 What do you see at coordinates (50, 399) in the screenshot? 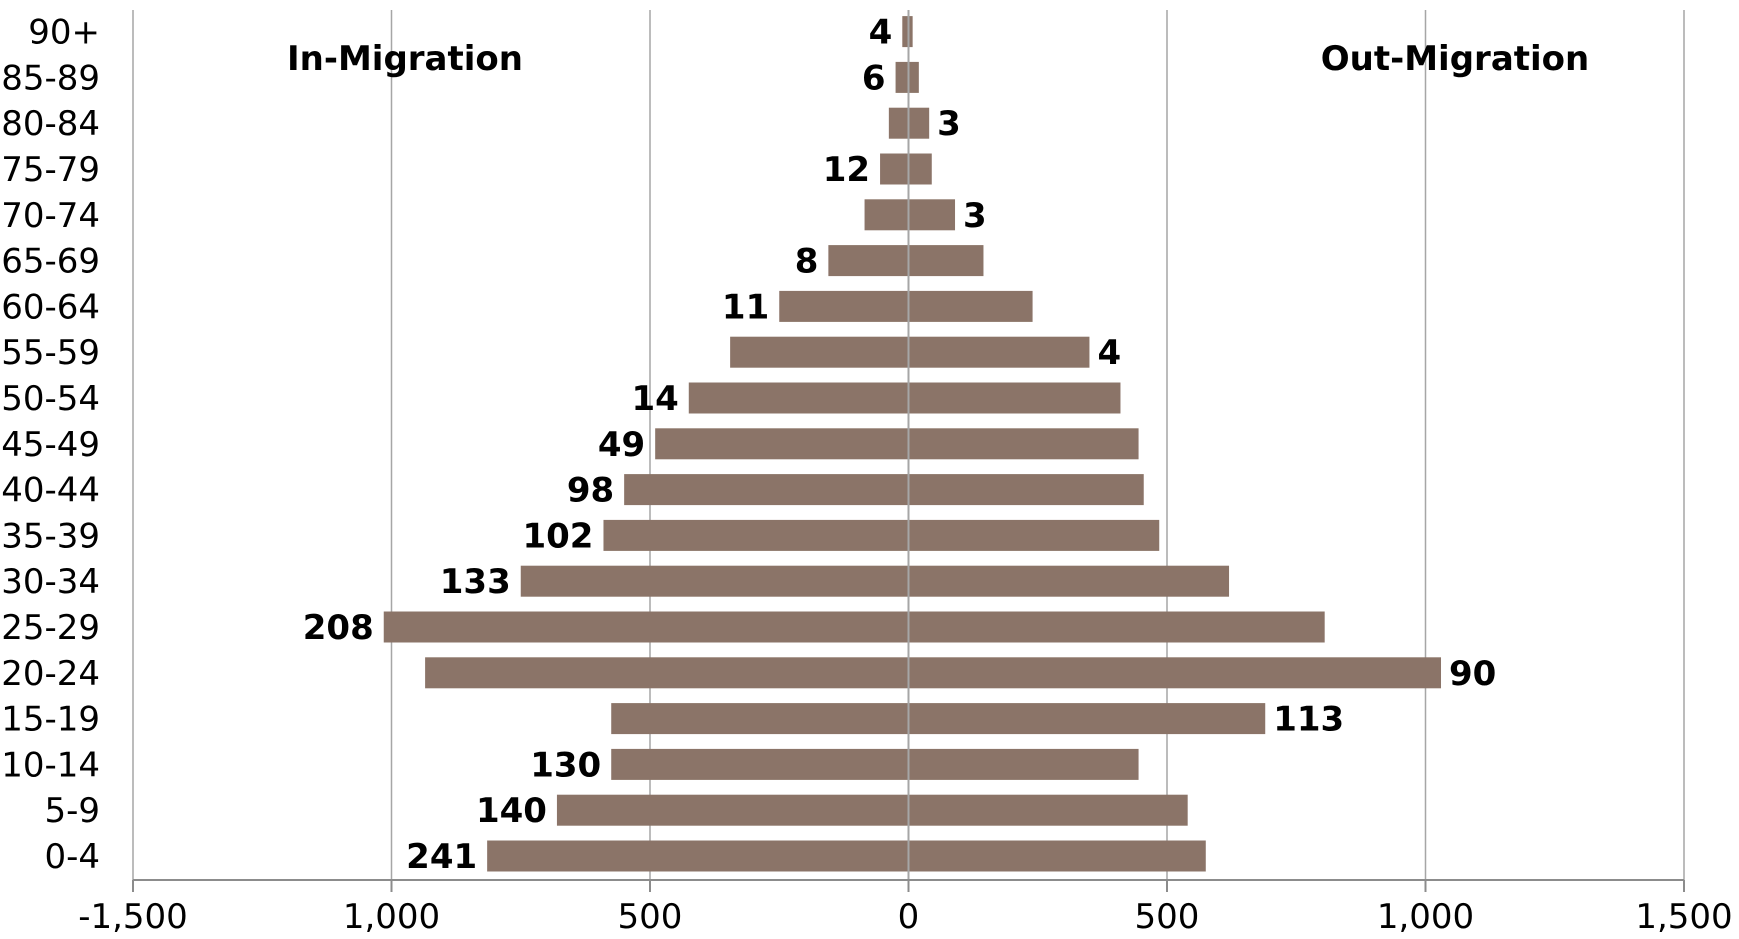
I see `category-label-50-54: 50-54` at bounding box center [50, 399].